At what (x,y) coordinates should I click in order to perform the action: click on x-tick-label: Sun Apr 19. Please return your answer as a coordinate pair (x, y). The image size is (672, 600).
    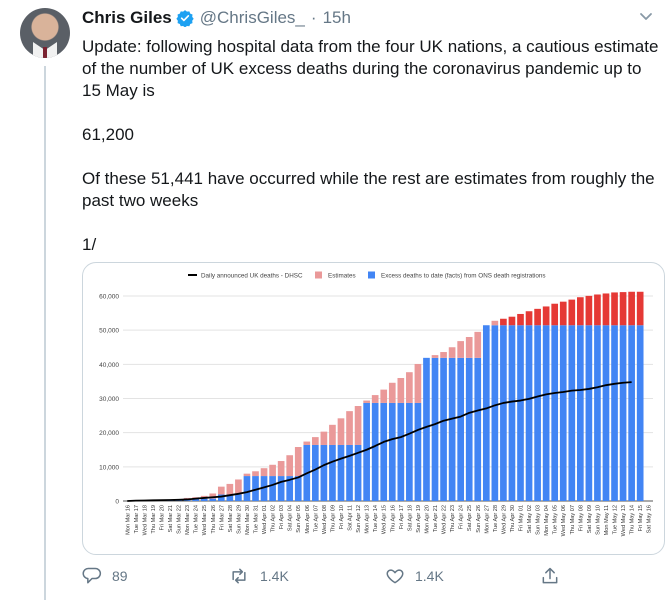
    Looking at the image, I should click on (419, 519).